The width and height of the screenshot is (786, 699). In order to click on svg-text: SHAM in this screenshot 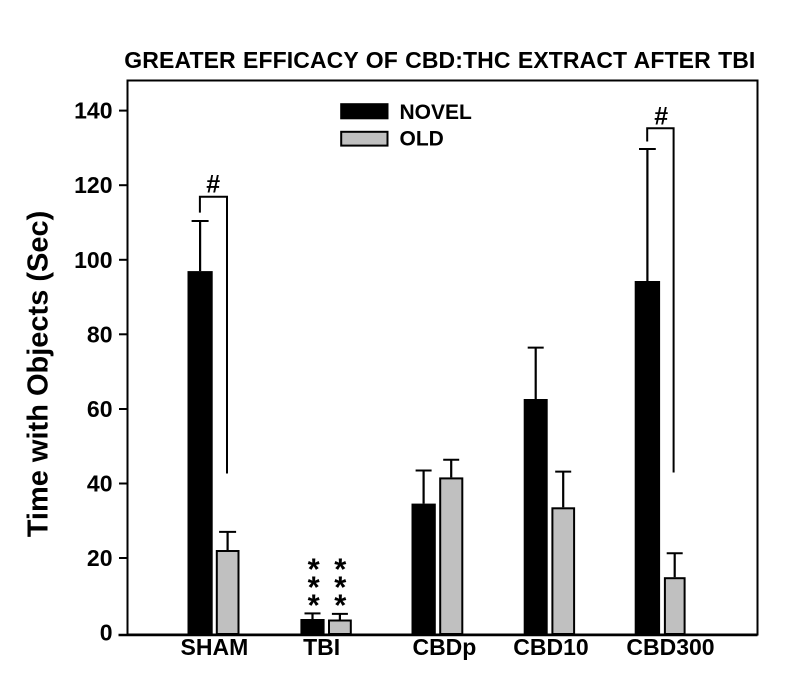, I will do `click(215, 647)`.